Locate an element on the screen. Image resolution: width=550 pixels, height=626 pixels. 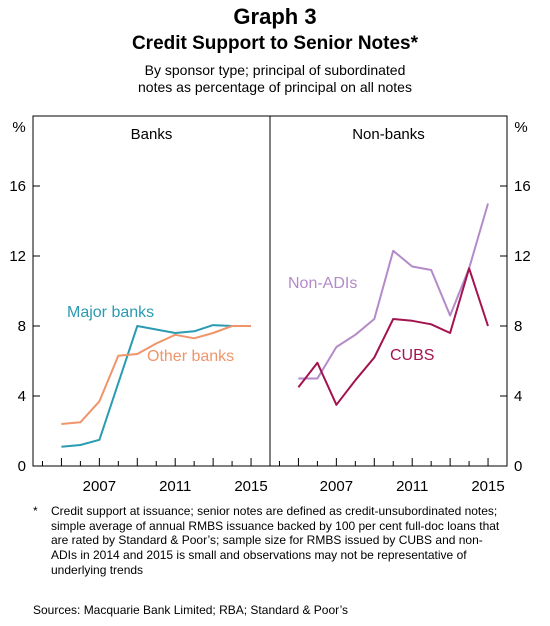
y-tick-label-left: 0 is located at coordinates (22, 466).